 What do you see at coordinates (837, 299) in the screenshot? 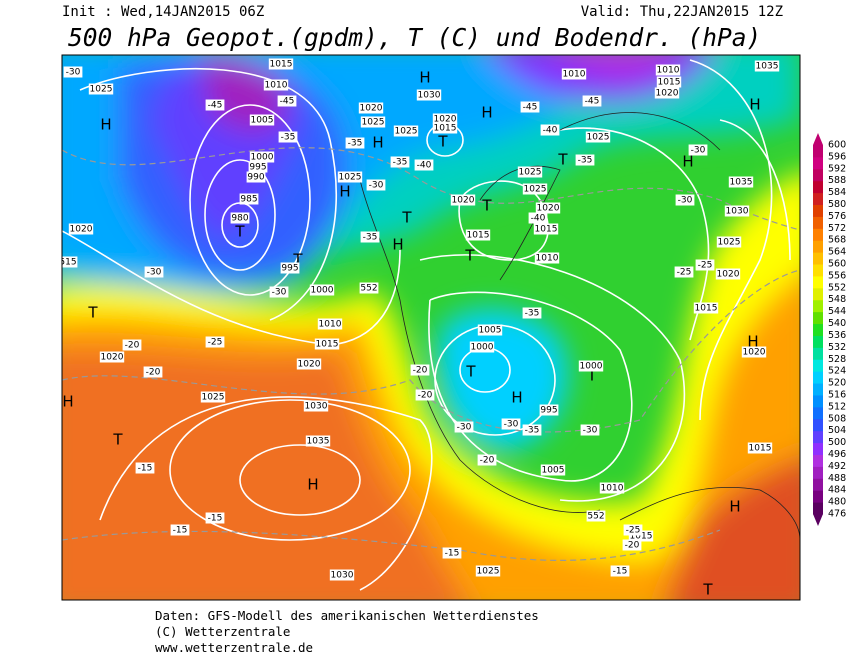
I see `colorbar-label: 548` at bounding box center [837, 299].